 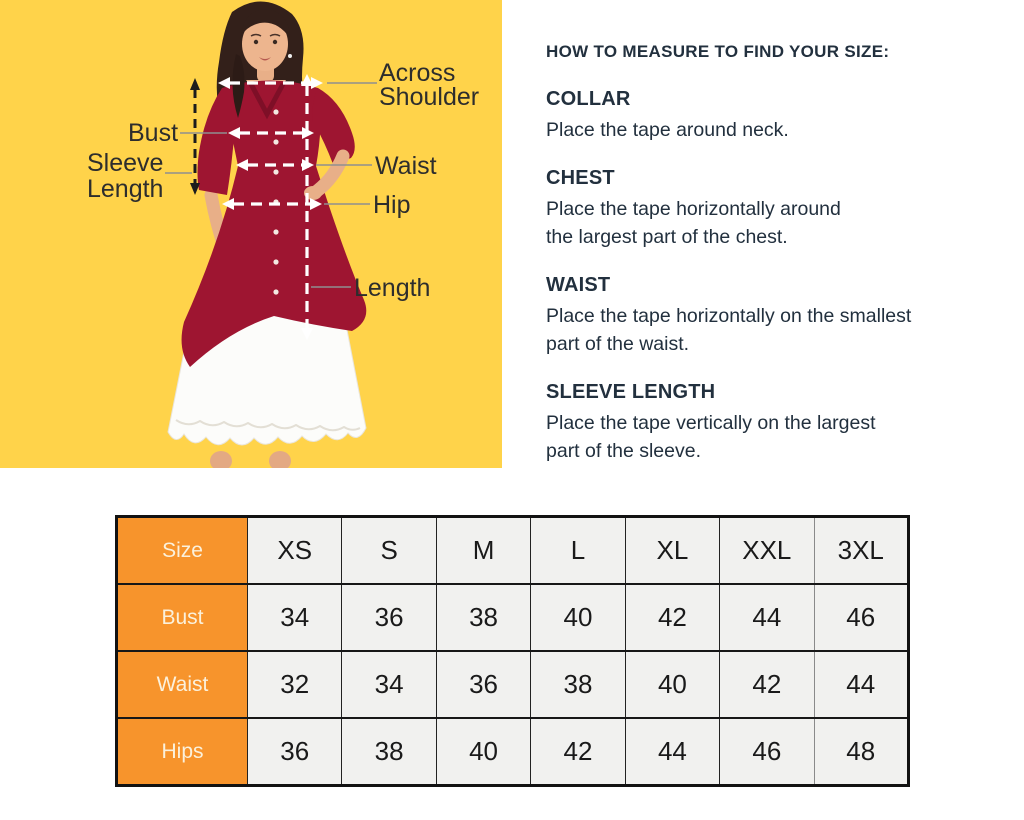 I want to click on measure-label-waist: Waist, so click(x=406, y=166).